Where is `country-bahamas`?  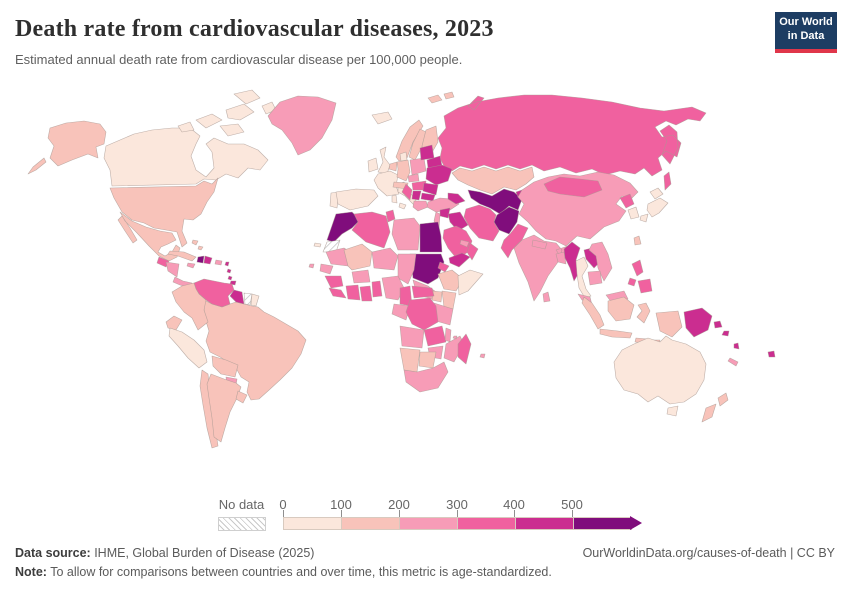 country-bahamas is located at coordinates (197, 245).